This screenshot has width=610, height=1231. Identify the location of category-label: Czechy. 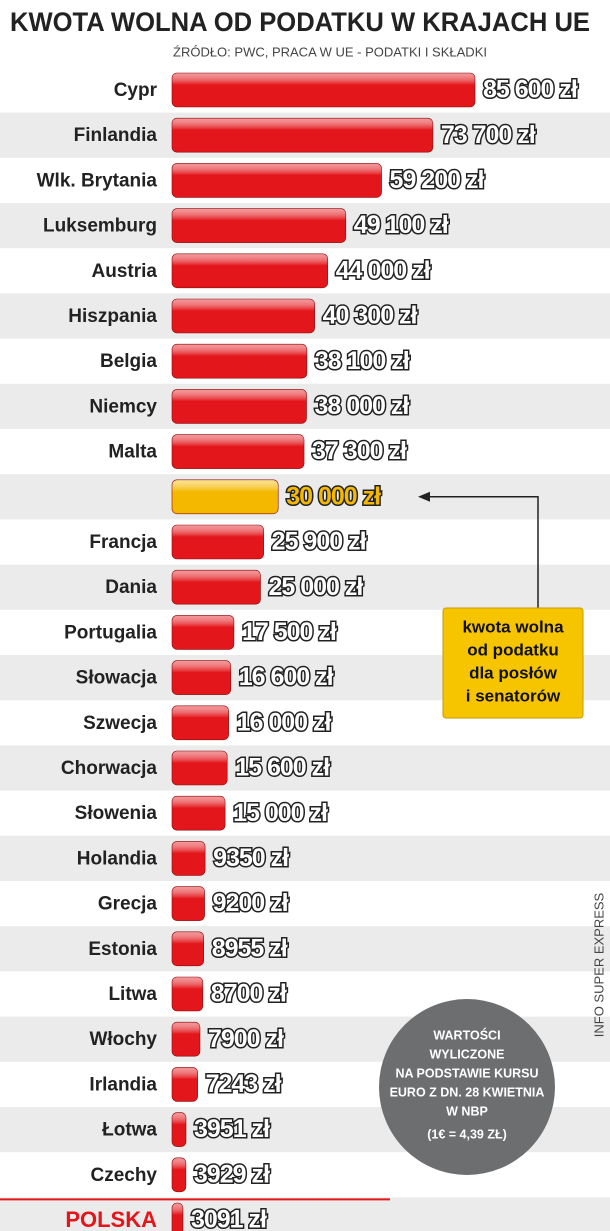
(123, 1175).